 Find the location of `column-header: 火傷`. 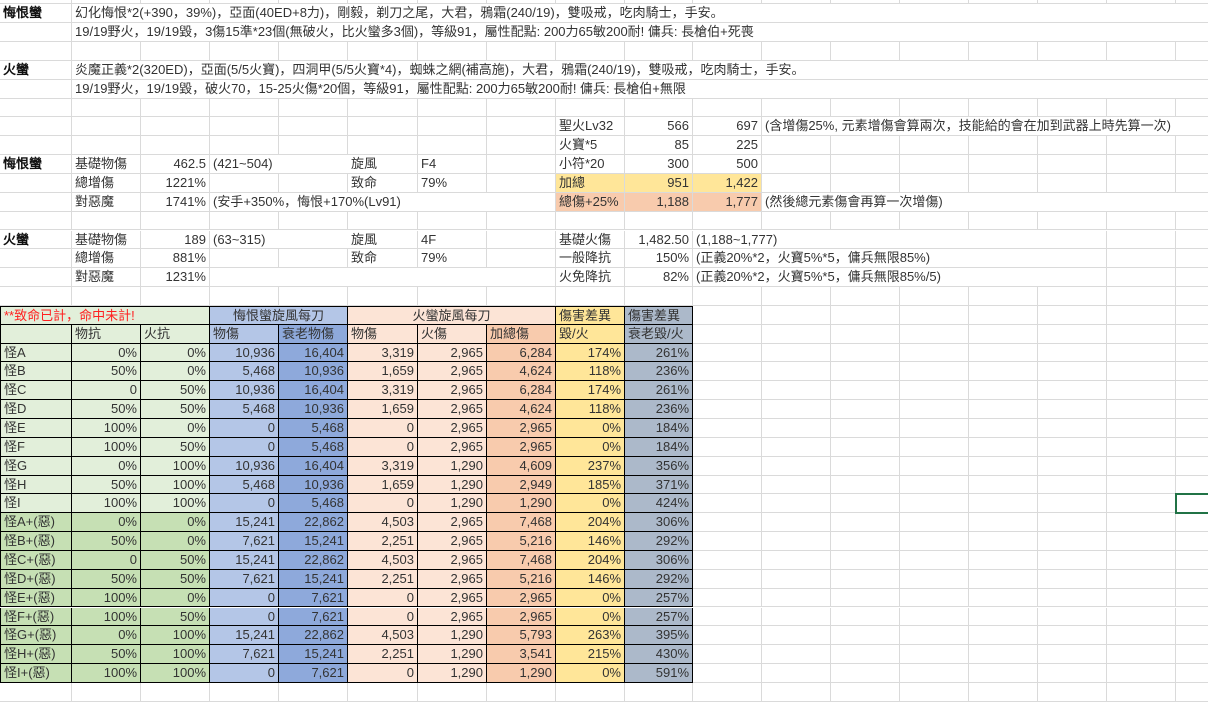

column-header: 火傷 is located at coordinates (452, 334).